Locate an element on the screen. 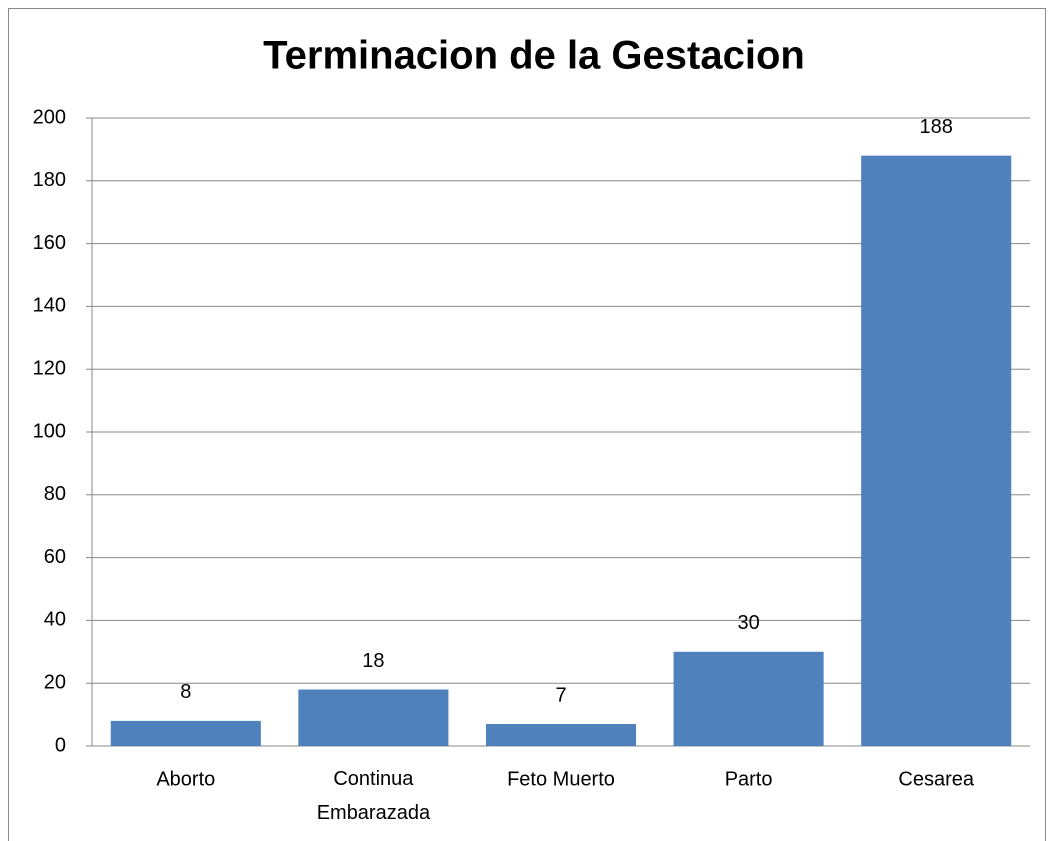 Image resolution: width=1049 pixels, height=841 pixels. data-label: 188 is located at coordinates (936, 127).